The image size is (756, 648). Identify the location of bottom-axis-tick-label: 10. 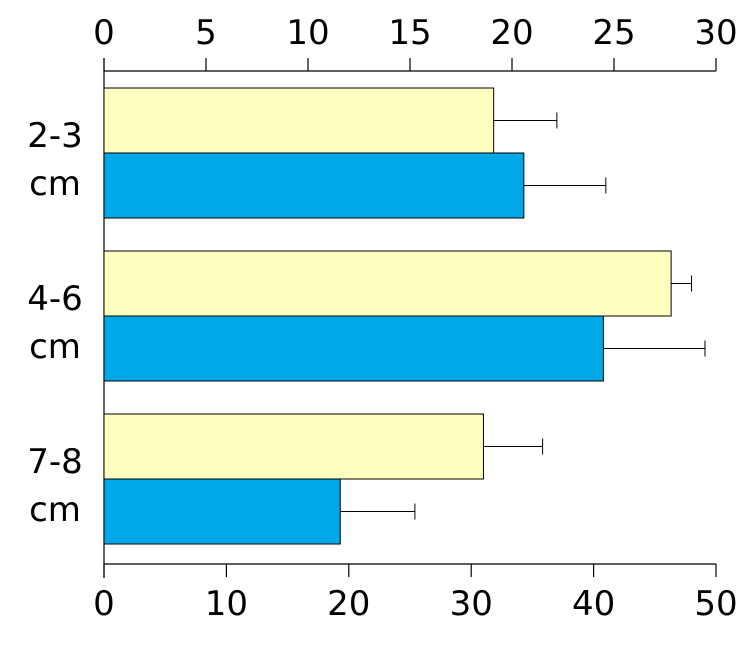
(226, 604).